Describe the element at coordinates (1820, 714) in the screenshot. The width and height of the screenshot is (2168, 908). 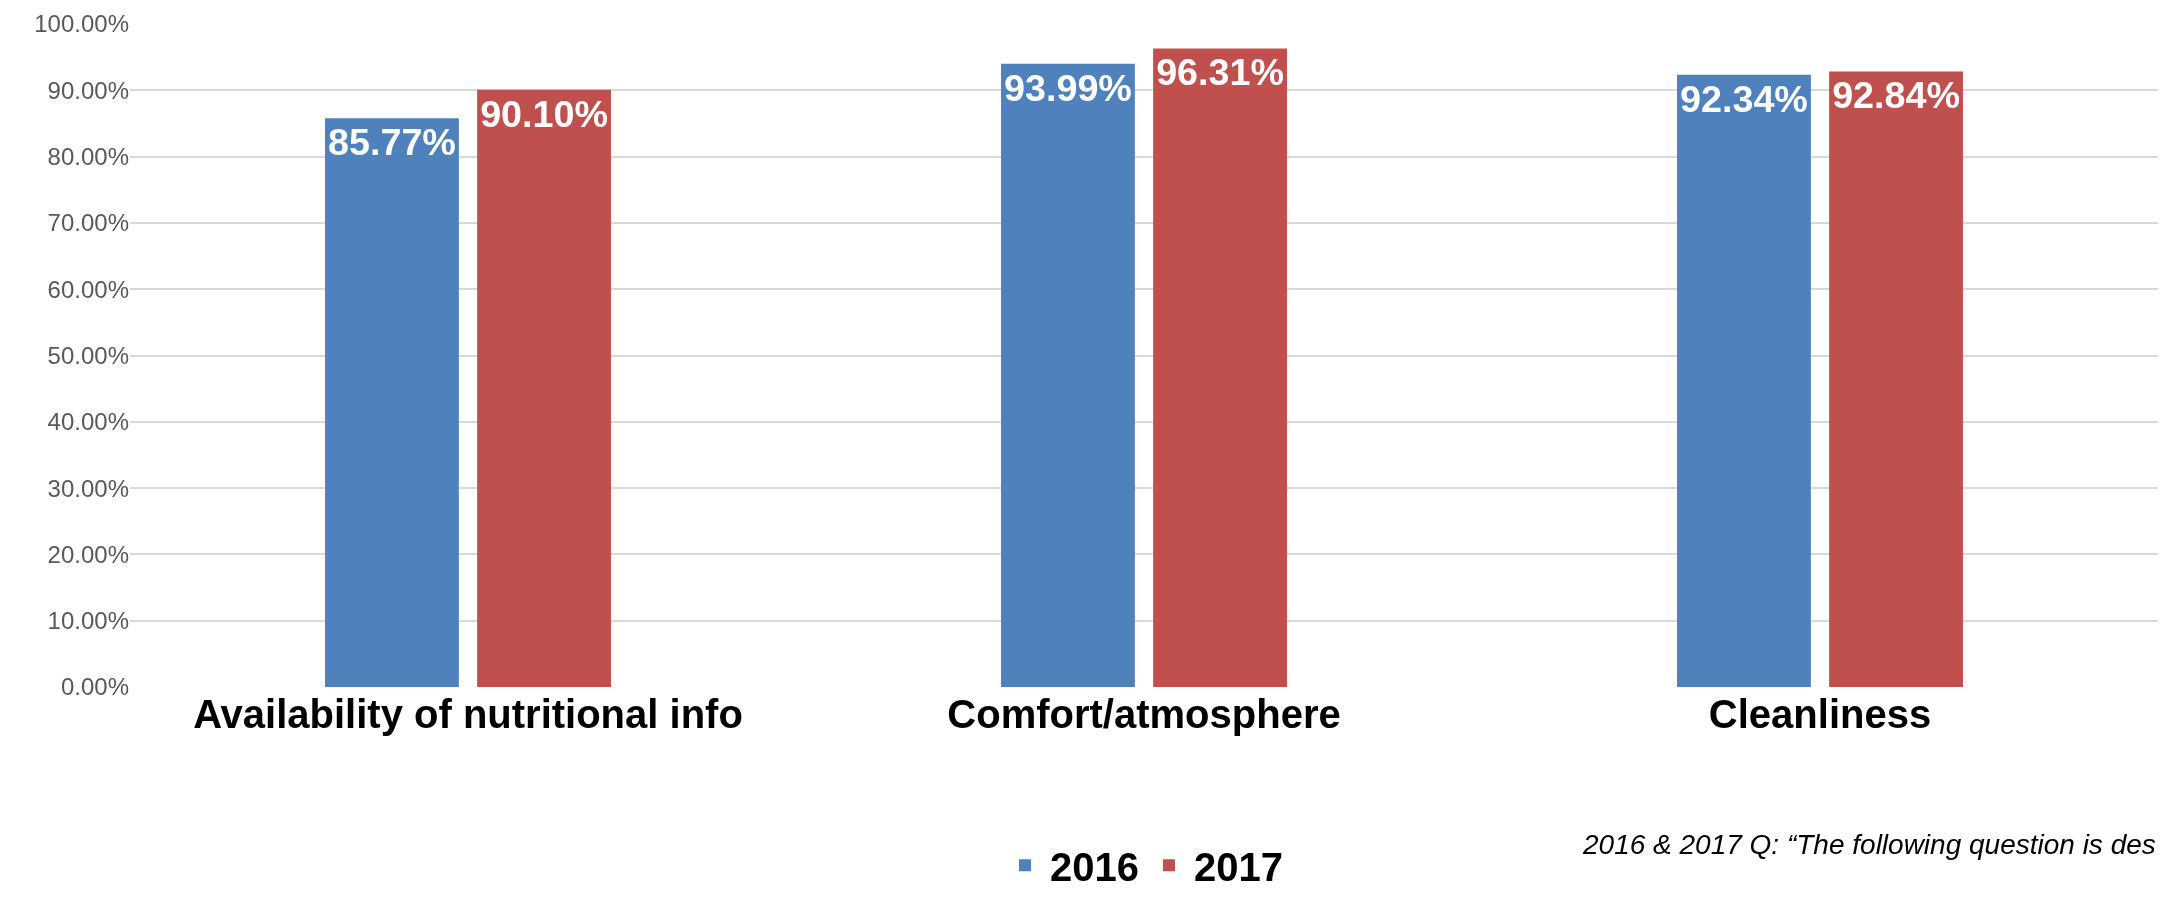
I see `x-tick-label: Cleanliness` at that location.